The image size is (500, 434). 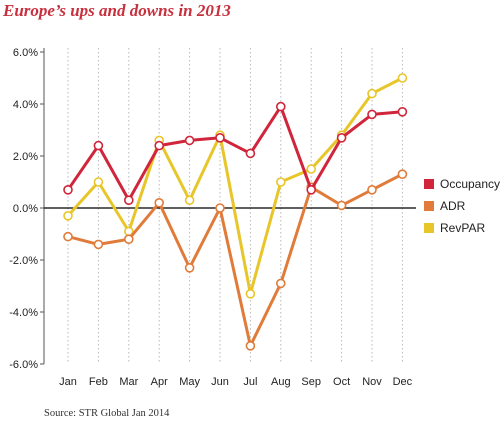 I want to click on legend-label-adr: ADR, so click(x=453, y=206).